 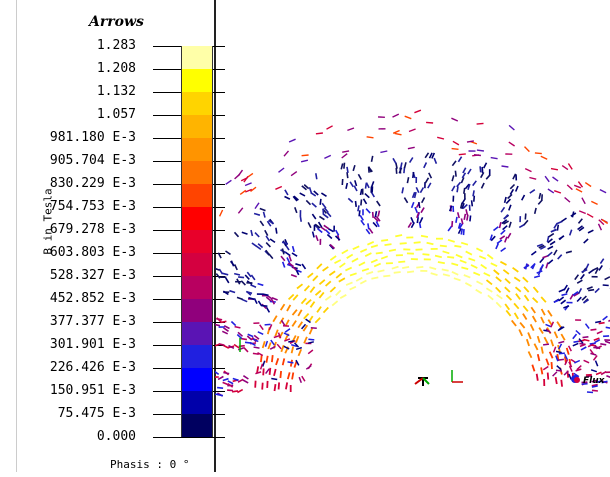 What do you see at coordinates (189, 437) in the screenshot?
I see `legend-tick` at bounding box center [189, 437].